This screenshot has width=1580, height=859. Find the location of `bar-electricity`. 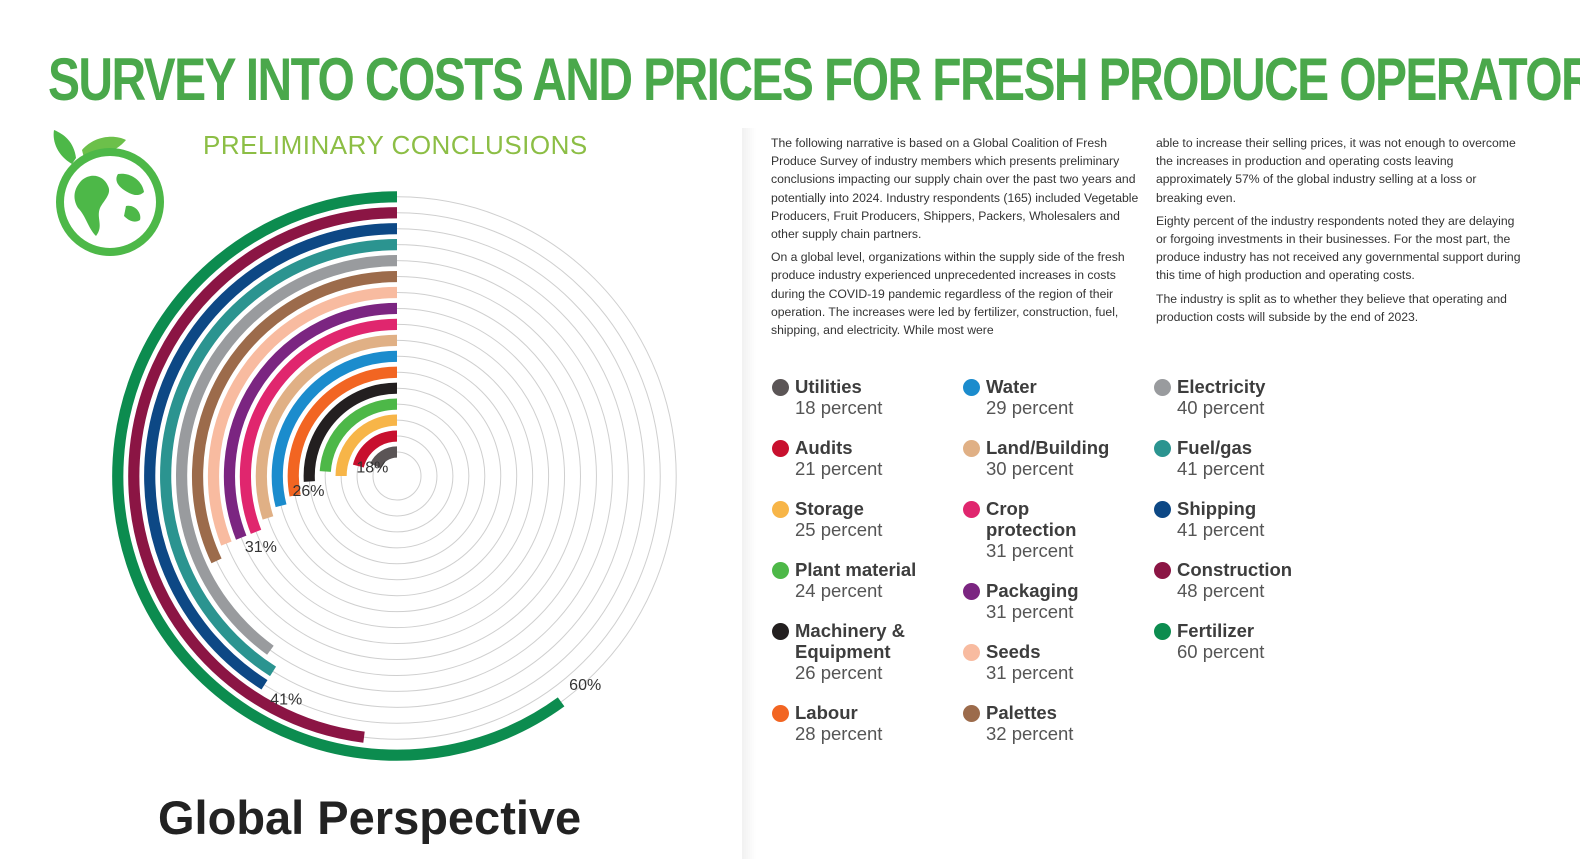

bar-electricity is located at coordinates (287, 455).